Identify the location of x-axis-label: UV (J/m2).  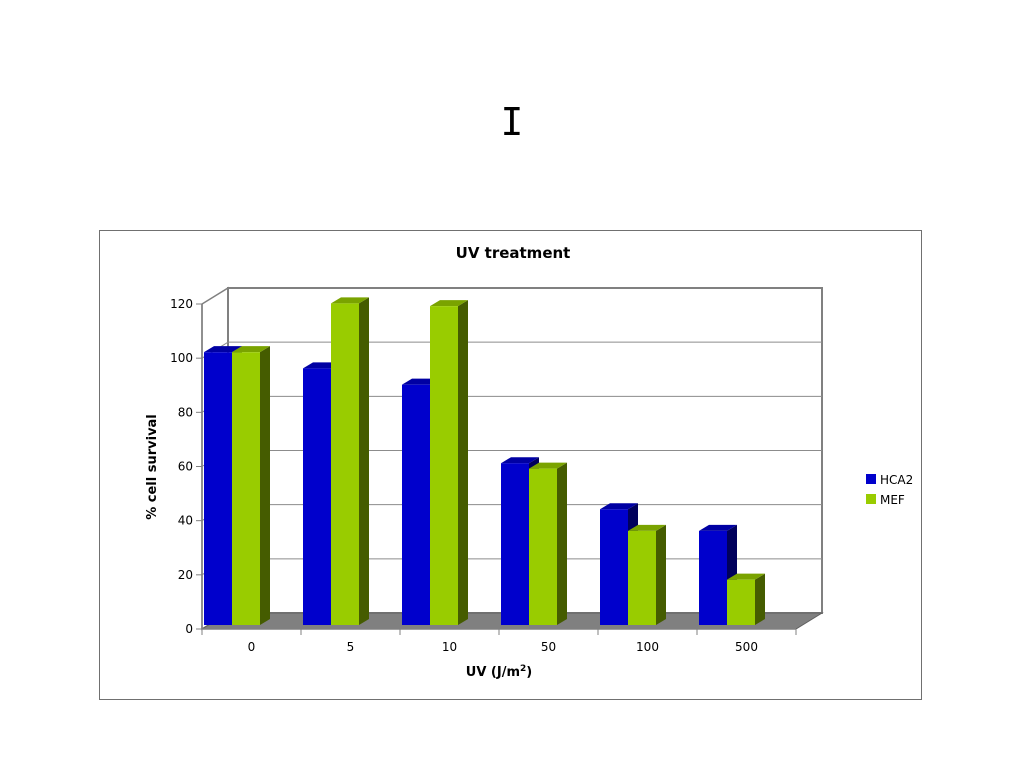
(499, 672).